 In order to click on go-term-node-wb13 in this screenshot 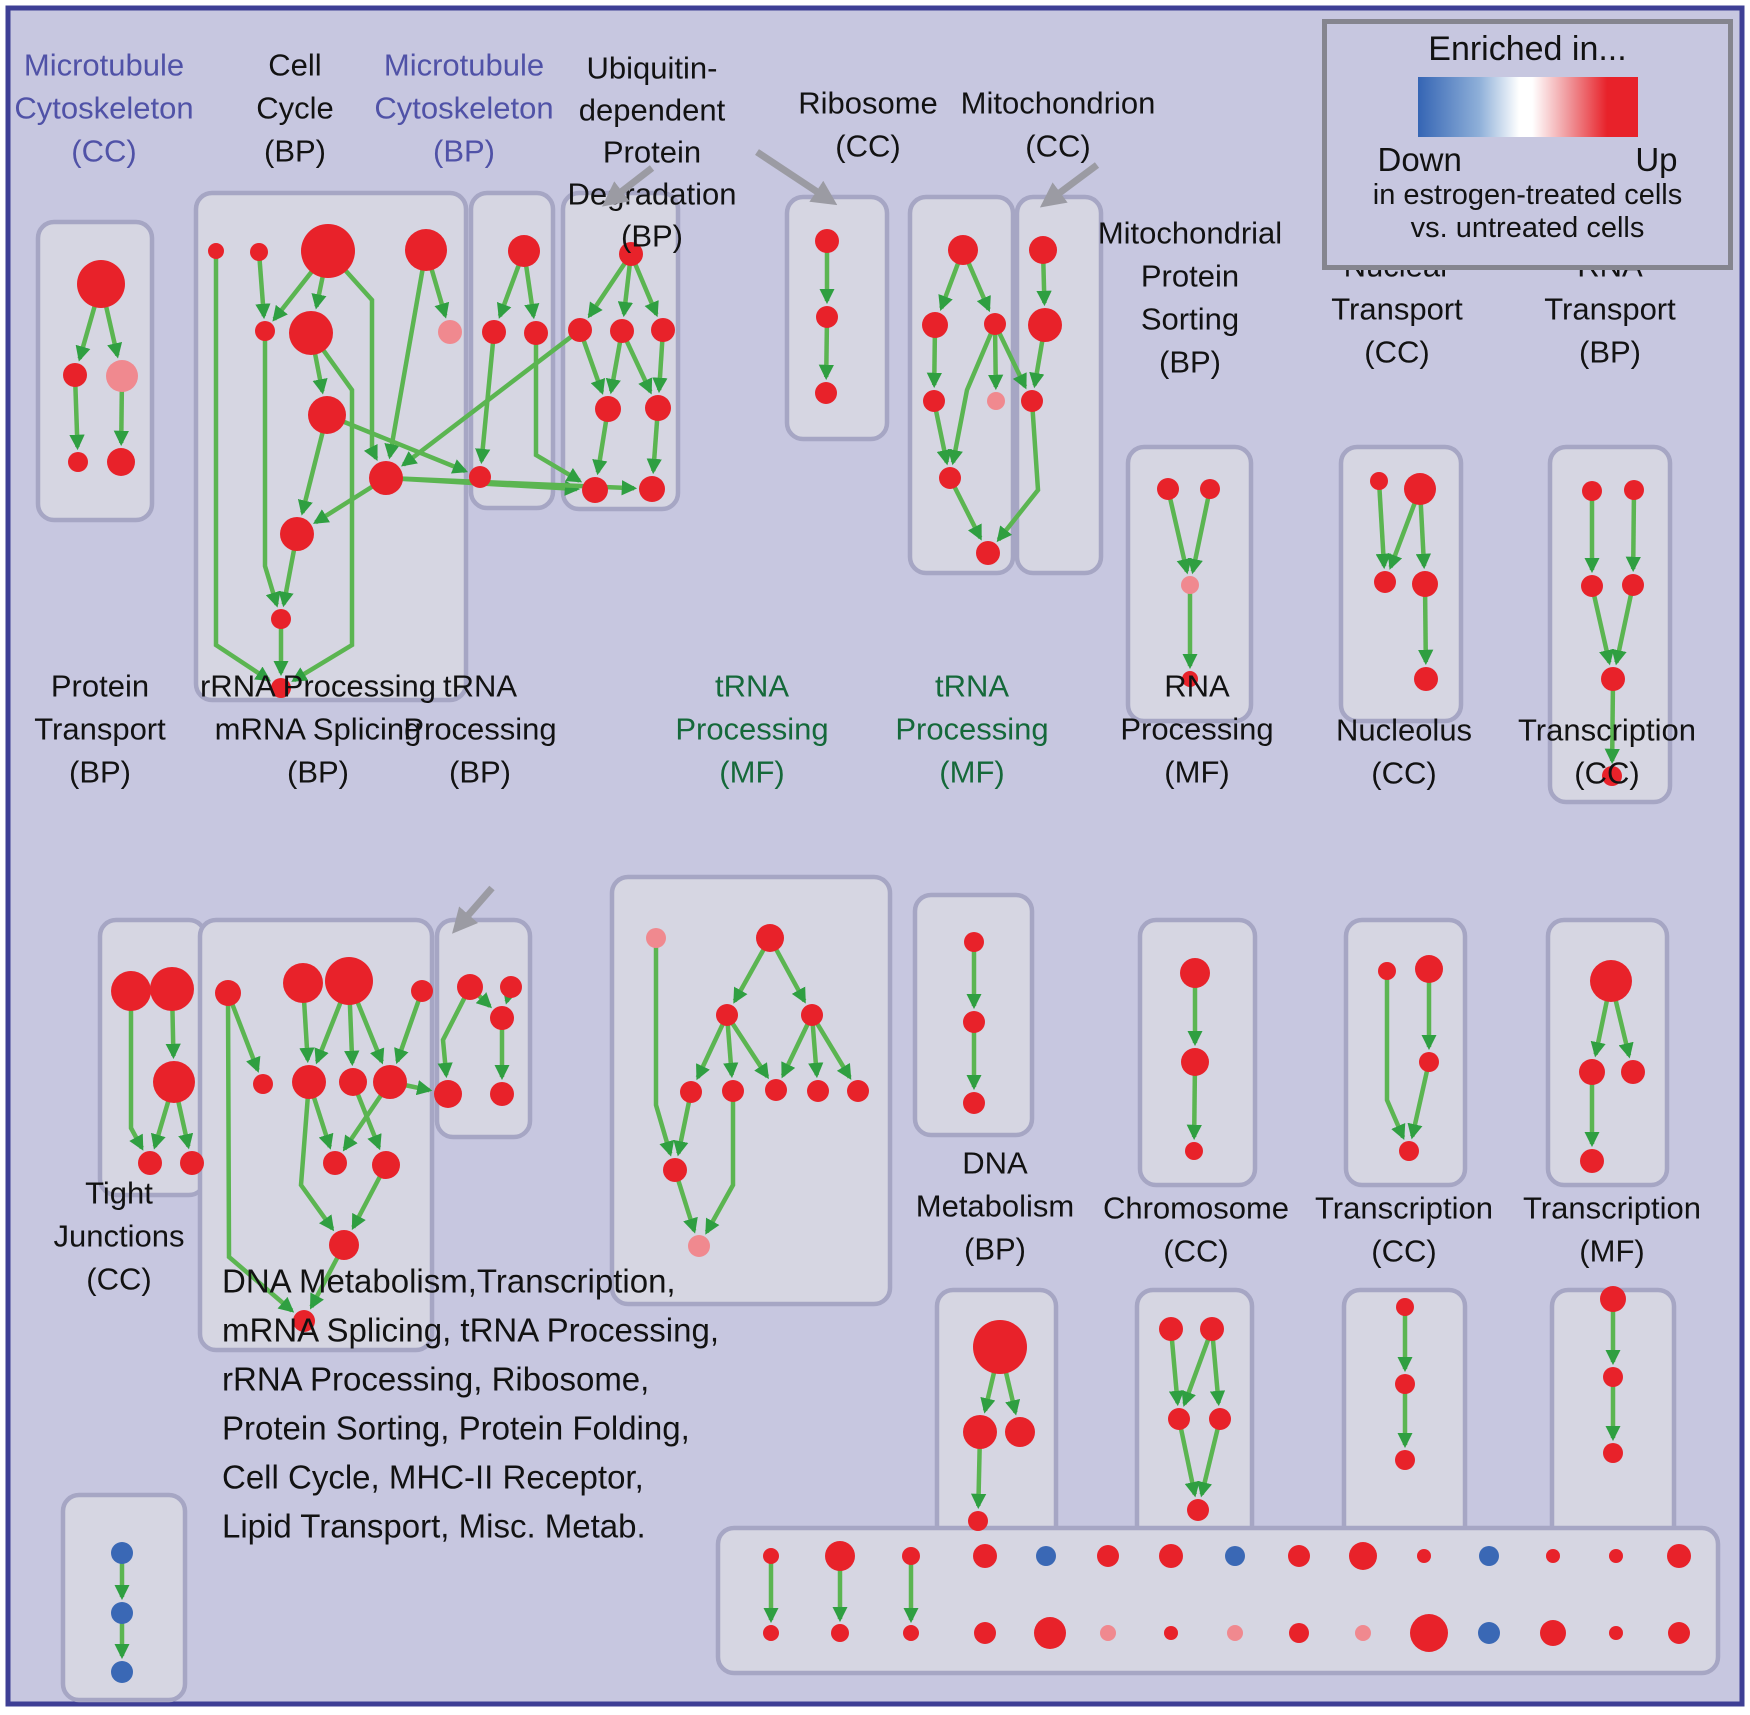, I will do `click(1616, 1633)`.